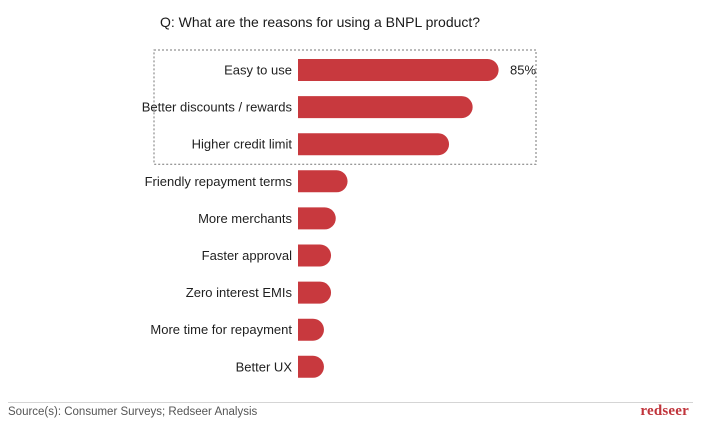 Image resolution: width=701 pixels, height=429 pixels. Describe the element at coordinates (217, 107) in the screenshot. I see `category-label-better-discounts-rewards: Better discounts / rewards` at that location.